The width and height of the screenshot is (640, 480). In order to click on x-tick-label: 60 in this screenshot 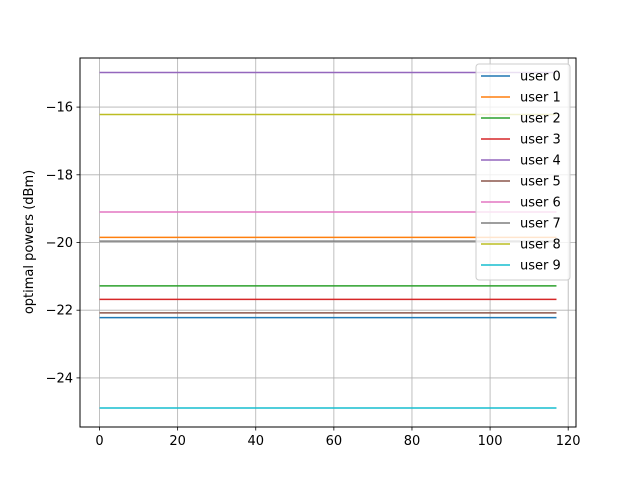, I will do `click(334, 441)`.